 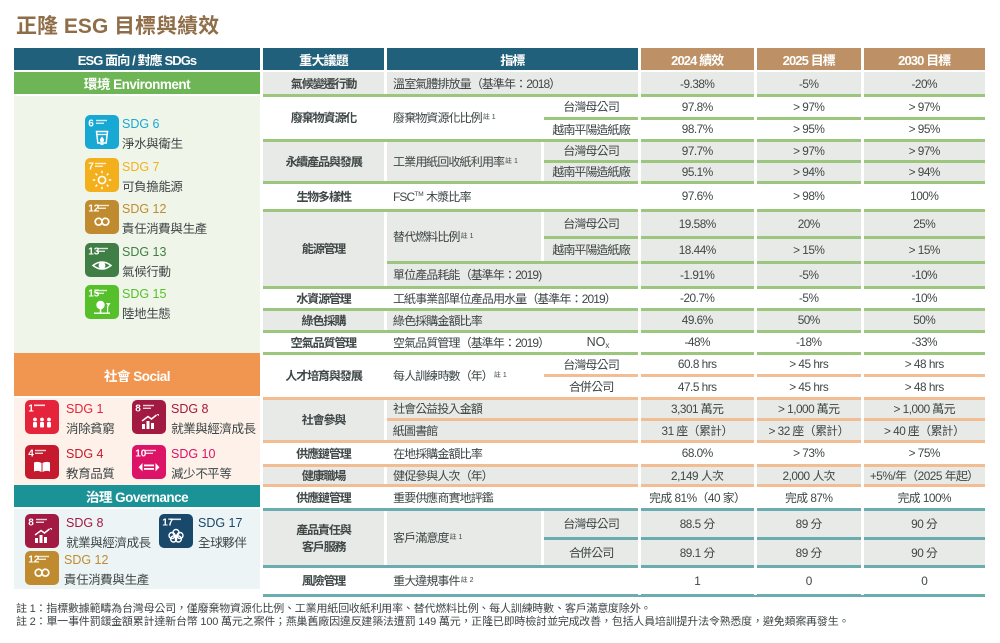 What do you see at coordinates (31, 454) in the screenshot?
I see `svg-text: 4` at bounding box center [31, 454].